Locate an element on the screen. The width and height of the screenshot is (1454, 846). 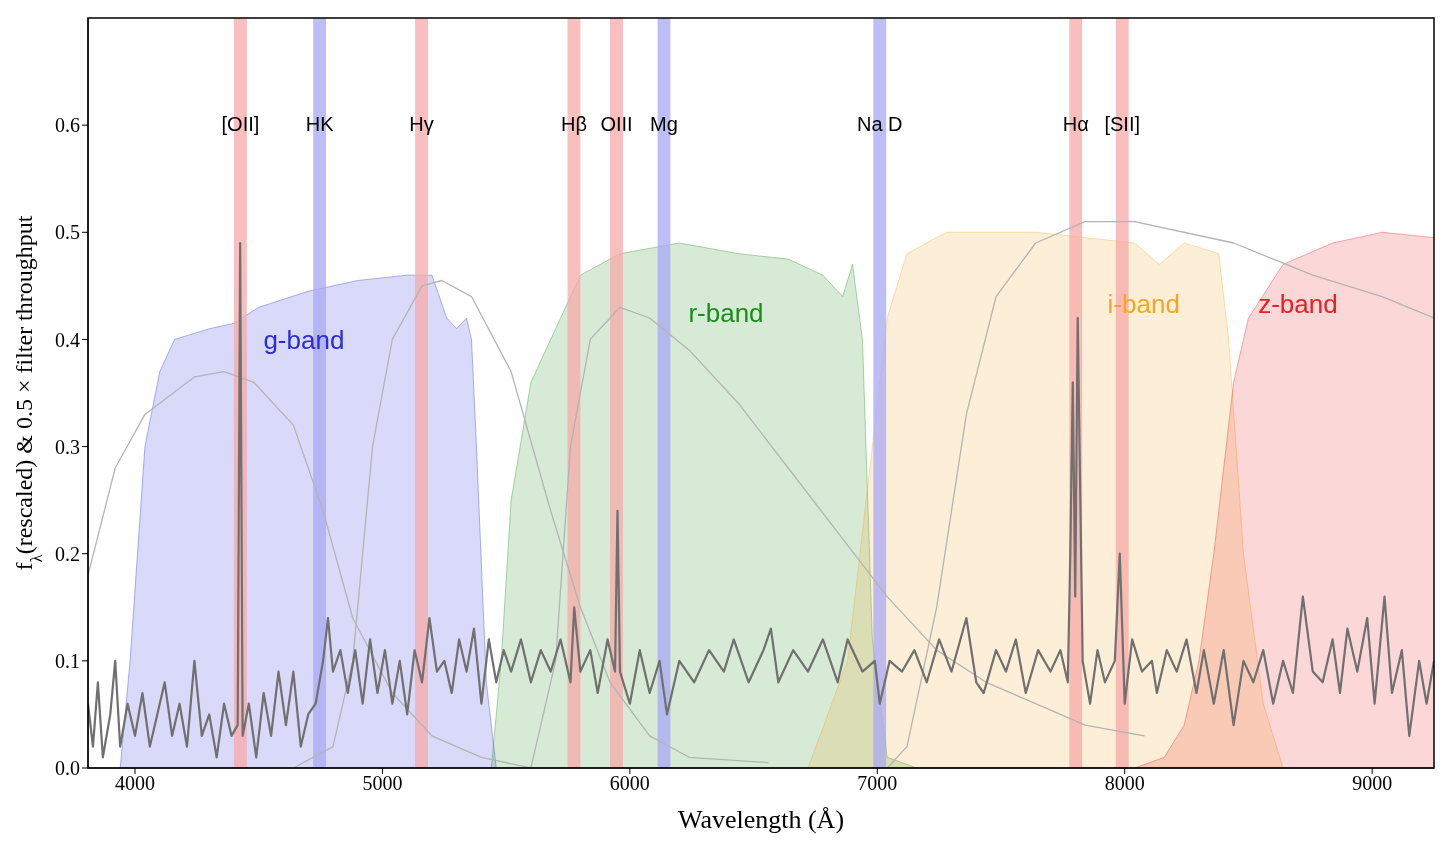
band-label: Na D is located at coordinates (879, 123).